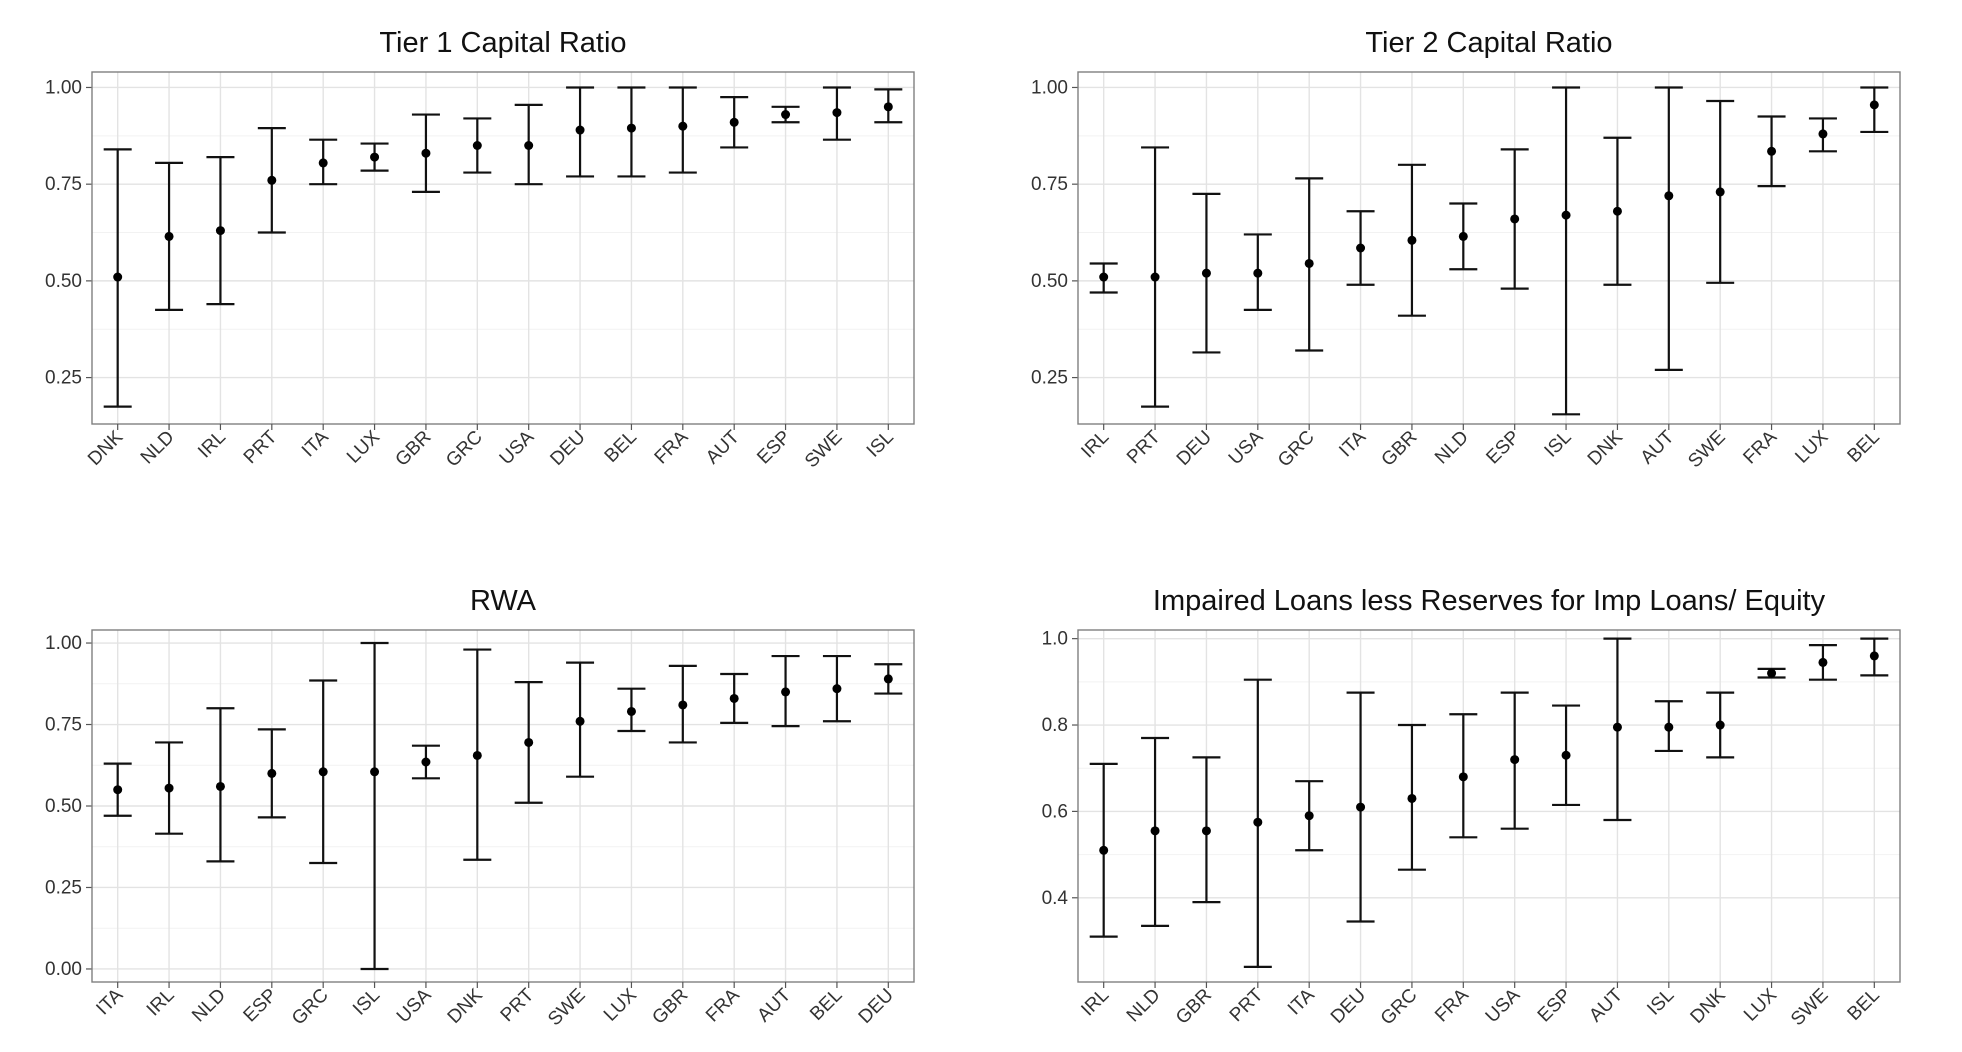  I want to click on x-category-label: ESP, so click(261, 1006).